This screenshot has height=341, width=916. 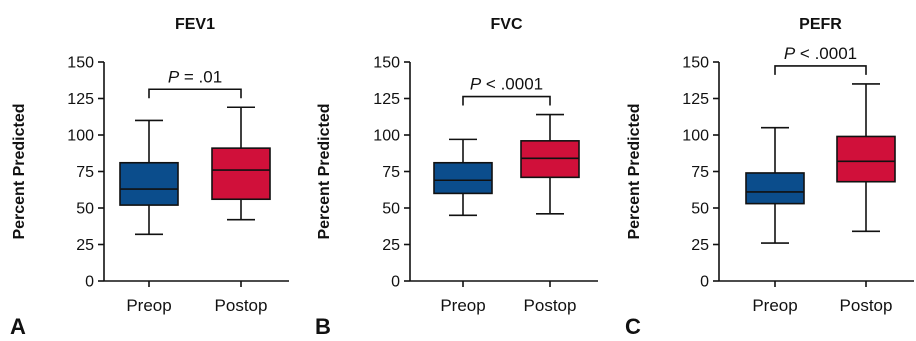 I want to click on p-value-label: P = .01, so click(x=195, y=76).